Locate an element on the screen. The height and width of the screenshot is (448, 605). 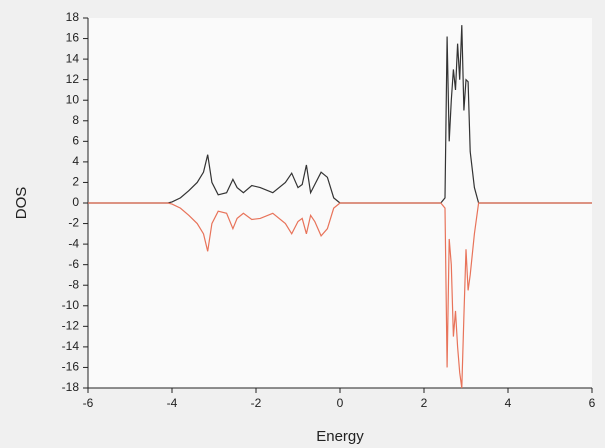
y-tick-label: 12 is located at coordinates (73, 79).